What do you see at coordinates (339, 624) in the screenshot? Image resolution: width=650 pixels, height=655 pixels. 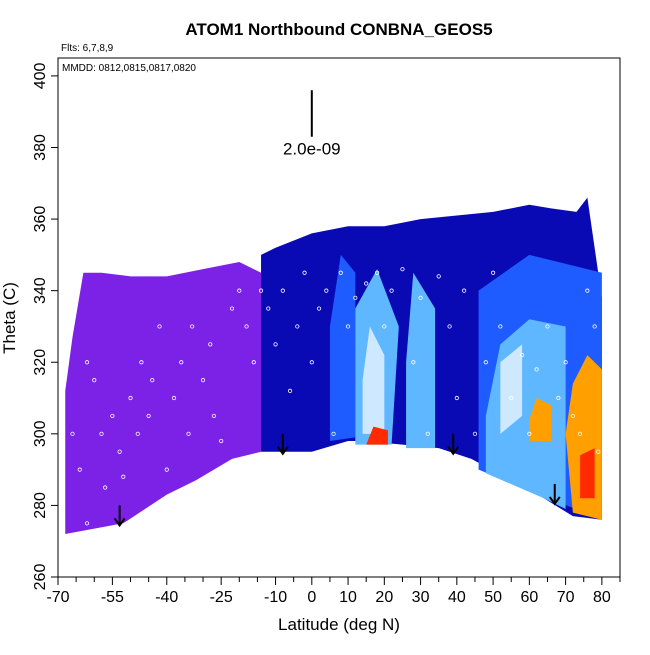 I see `x-axis-label: Latitude (deg N)` at bounding box center [339, 624].